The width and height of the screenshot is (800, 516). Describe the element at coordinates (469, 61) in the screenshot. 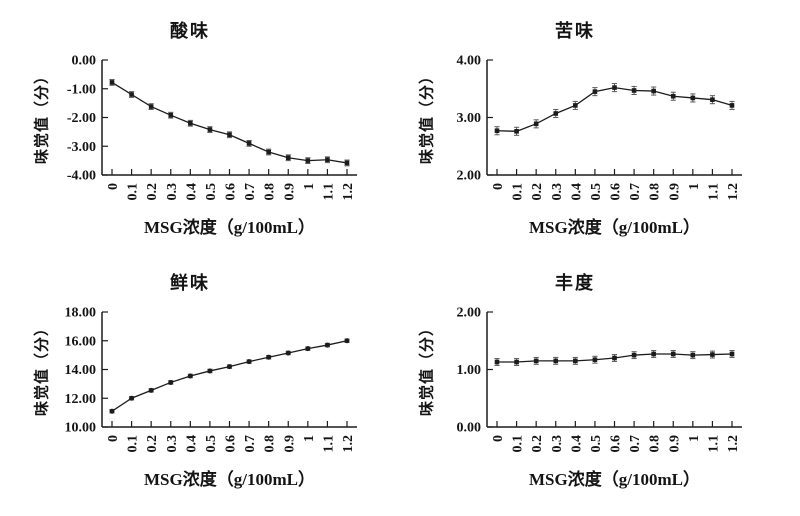

I see `svg-text: 4.00` at that location.